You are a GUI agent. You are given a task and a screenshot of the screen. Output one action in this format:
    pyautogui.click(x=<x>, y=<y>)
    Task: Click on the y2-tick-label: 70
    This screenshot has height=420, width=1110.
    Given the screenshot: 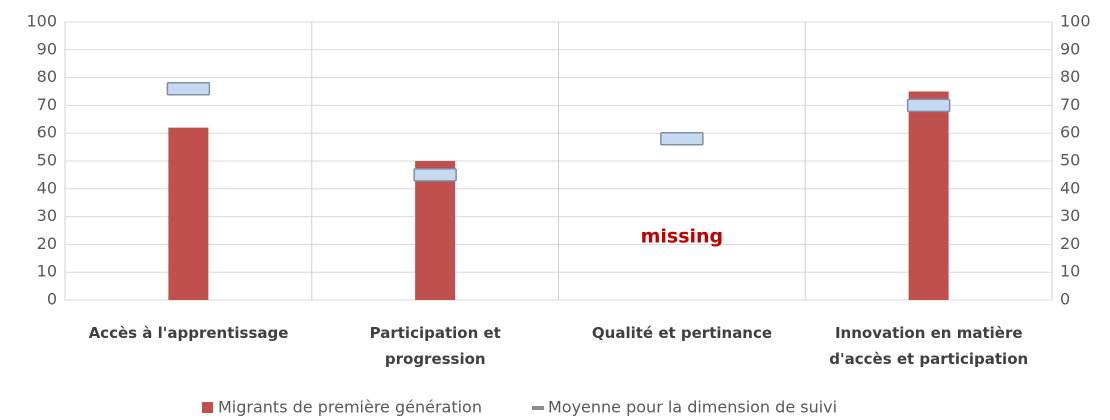 What is the action you would take?
    pyautogui.click(x=1070, y=104)
    